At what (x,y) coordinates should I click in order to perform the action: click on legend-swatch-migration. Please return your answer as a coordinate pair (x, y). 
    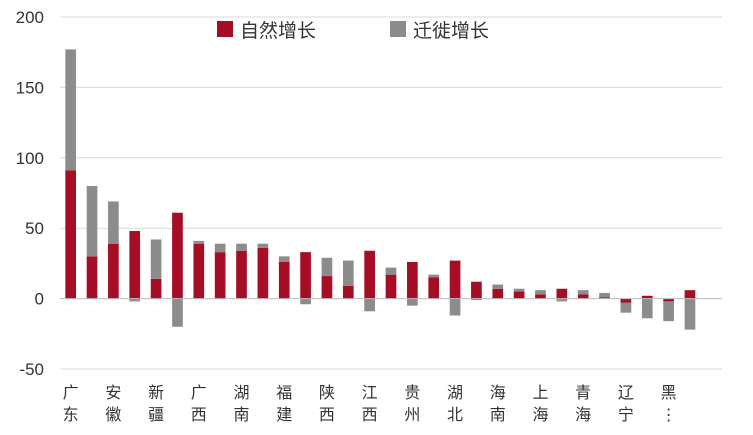
    Looking at the image, I should click on (398, 29).